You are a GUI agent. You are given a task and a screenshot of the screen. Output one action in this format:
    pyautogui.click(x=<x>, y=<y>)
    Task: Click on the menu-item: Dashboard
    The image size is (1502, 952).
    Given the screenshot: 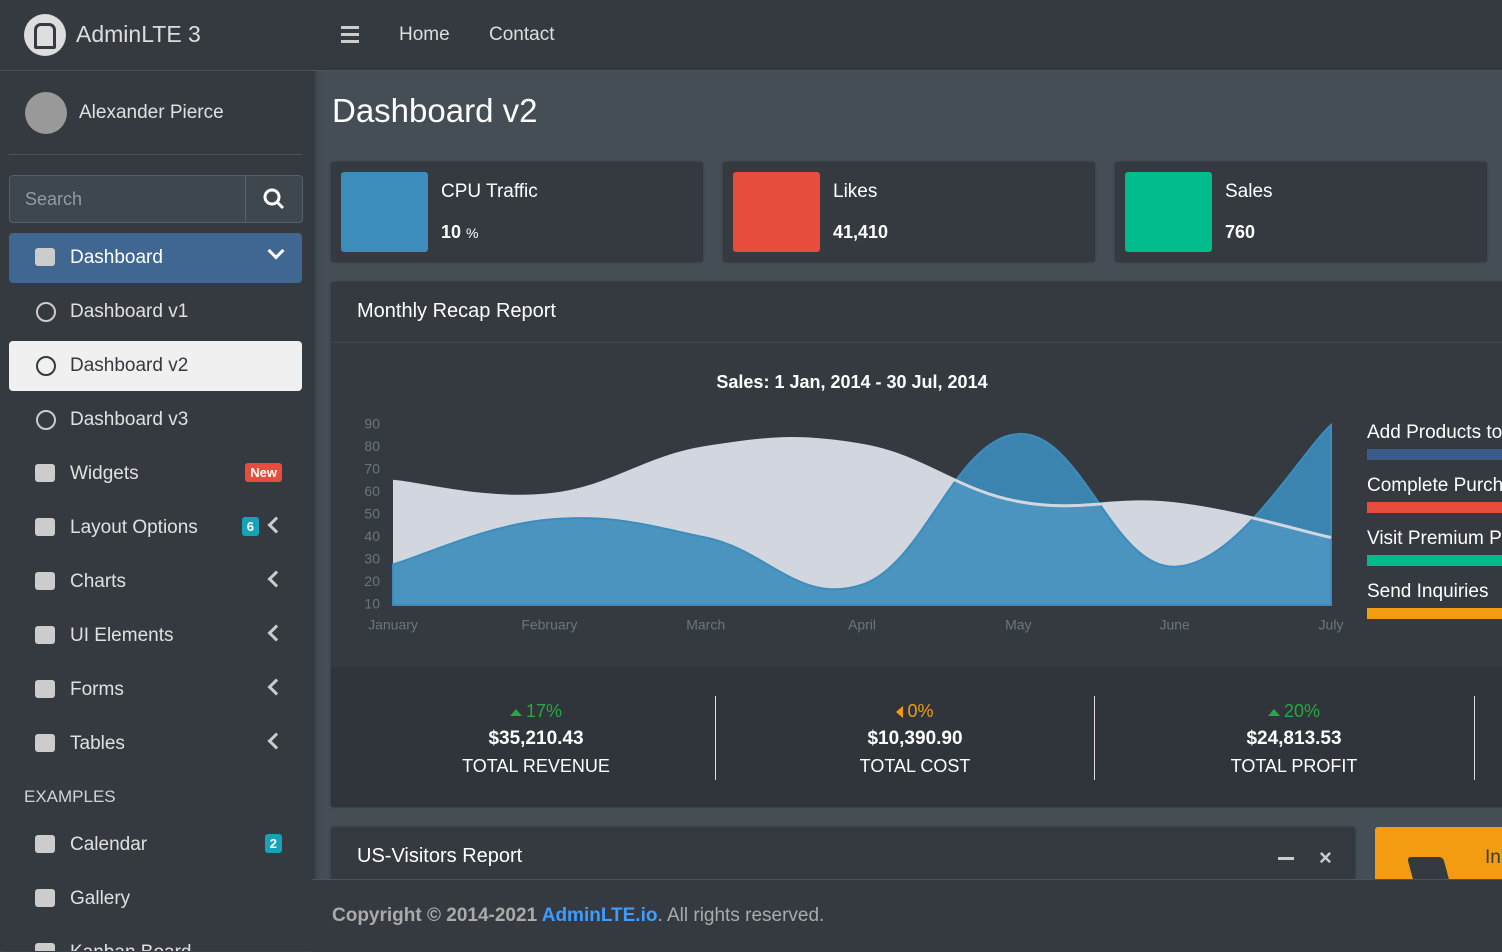 What is the action you would take?
    pyautogui.click(x=155, y=258)
    